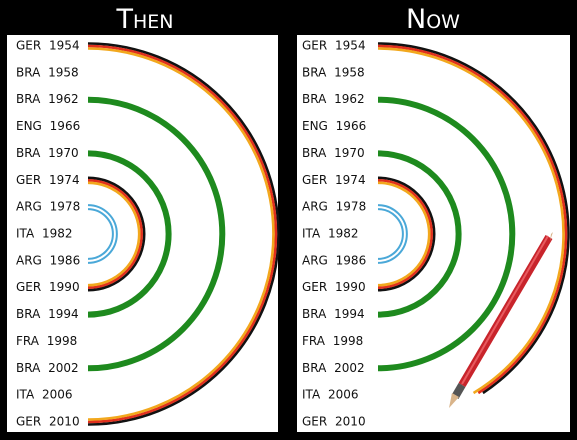 The image size is (577, 440). What do you see at coordinates (551, 236) in the screenshot?
I see `pencil-end` at bounding box center [551, 236].